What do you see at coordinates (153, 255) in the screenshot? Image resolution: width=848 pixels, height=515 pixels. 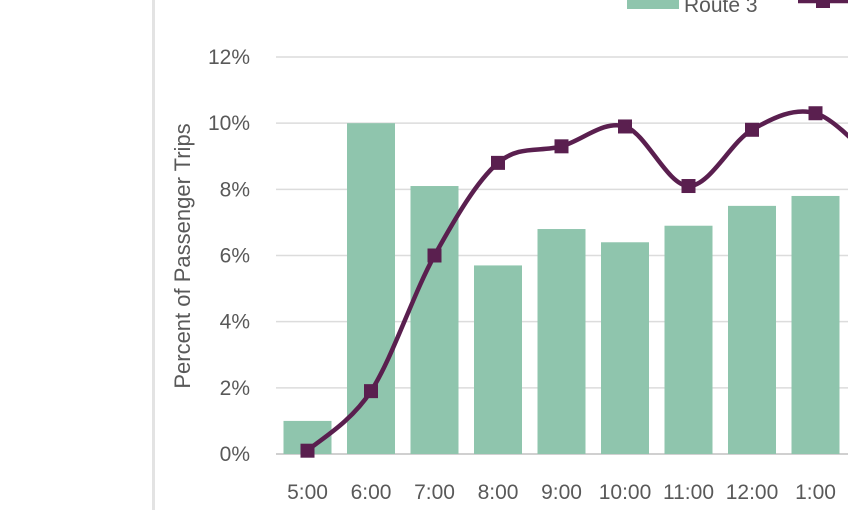 I see `panel-divider` at bounding box center [153, 255].